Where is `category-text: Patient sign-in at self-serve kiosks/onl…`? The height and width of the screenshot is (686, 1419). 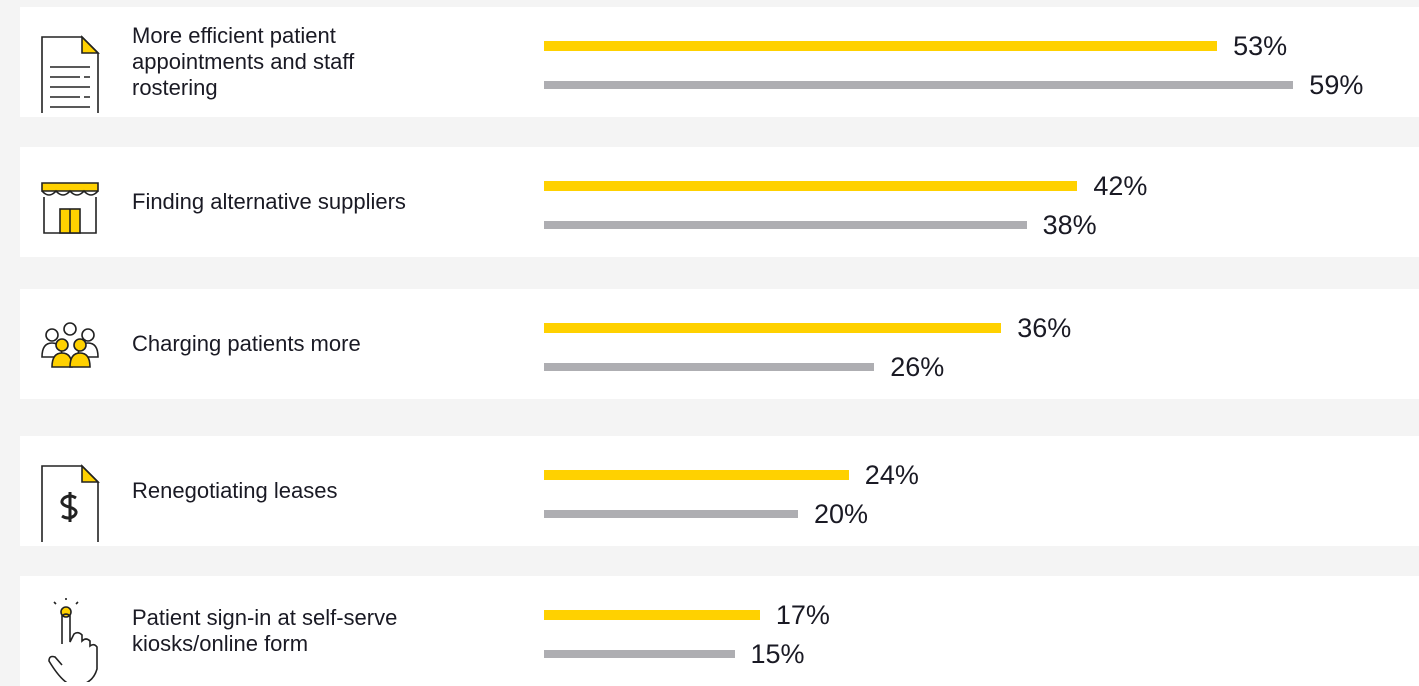
category-text: Patient sign-in at self-serve kiosks/onl… is located at coordinates (265, 630).